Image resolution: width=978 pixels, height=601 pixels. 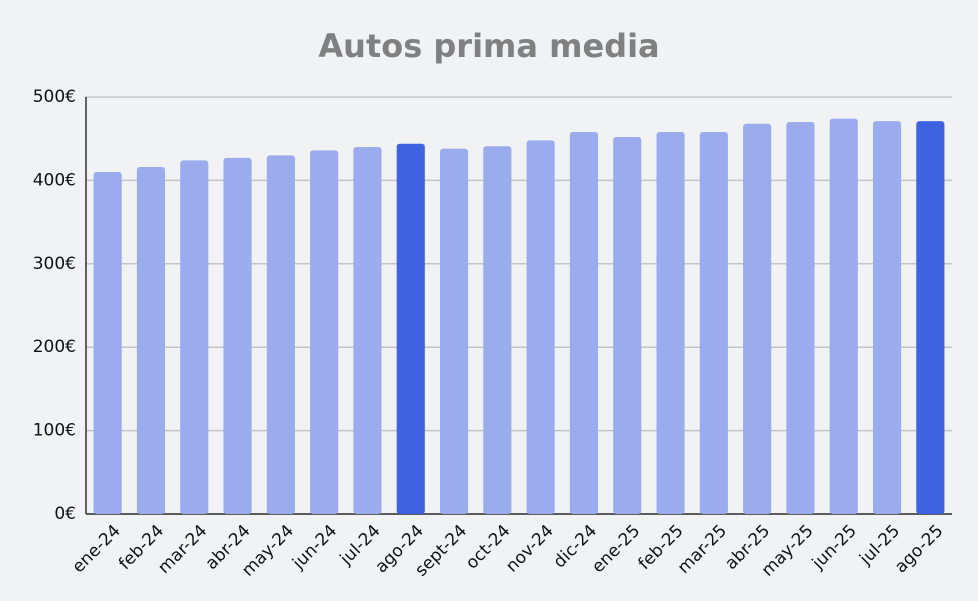 What do you see at coordinates (54, 264) in the screenshot?
I see `y-tick-label: 300€` at bounding box center [54, 264].